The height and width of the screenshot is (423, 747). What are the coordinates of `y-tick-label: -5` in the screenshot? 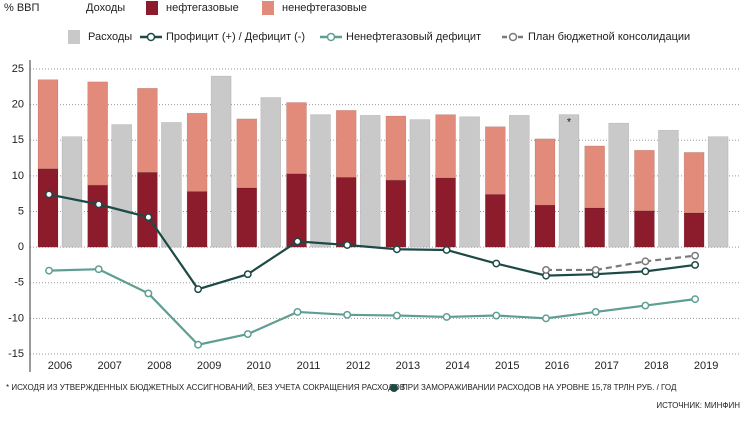 It's located at (19, 283).